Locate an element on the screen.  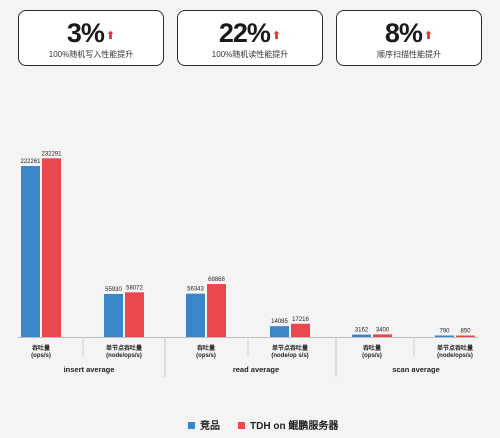
legend-item-competitor: 竞品 is located at coordinates (204, 424).